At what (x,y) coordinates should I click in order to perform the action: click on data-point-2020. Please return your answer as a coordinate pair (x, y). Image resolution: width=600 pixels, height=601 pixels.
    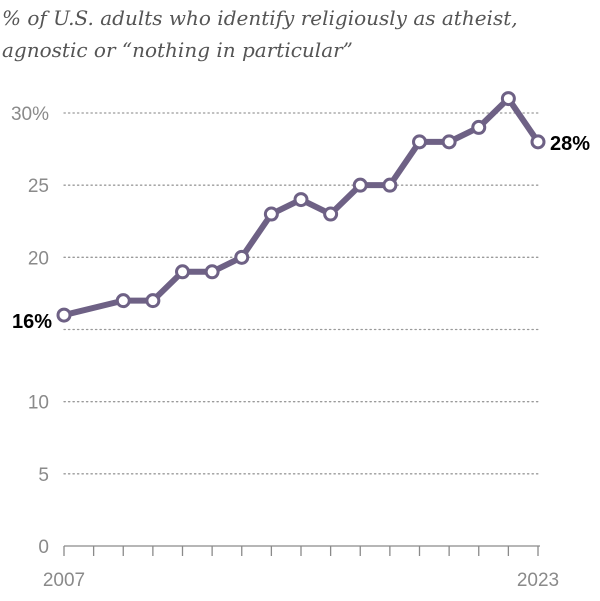
    Looking at the image, I should click on (449, 142).